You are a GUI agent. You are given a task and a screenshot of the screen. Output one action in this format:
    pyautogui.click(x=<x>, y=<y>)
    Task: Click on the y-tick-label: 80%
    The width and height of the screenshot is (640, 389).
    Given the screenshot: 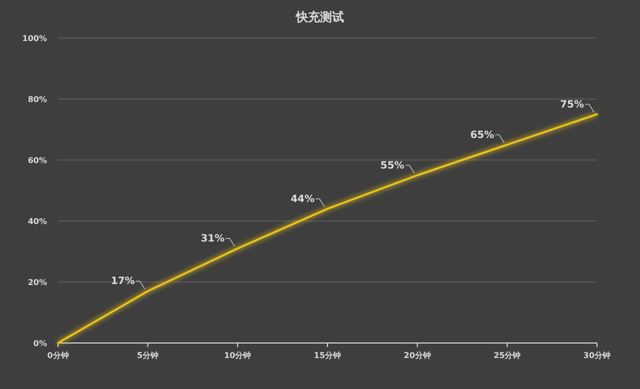 What is the action you would take?
    pyautogui.click(x=37, y=99)
    